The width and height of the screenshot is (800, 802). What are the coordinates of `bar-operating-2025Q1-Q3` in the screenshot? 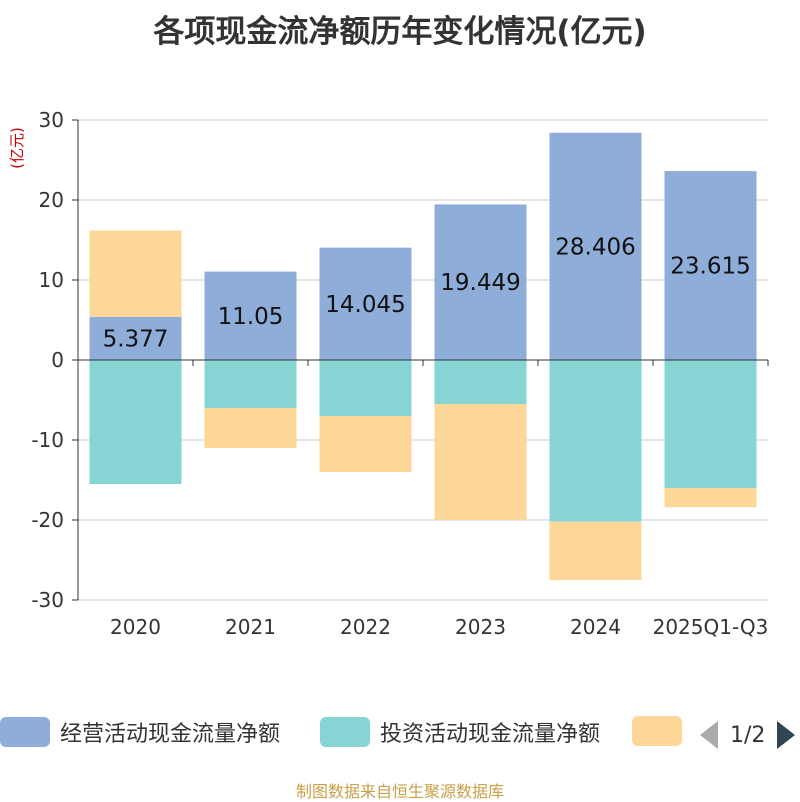 It's located at (710, 265).